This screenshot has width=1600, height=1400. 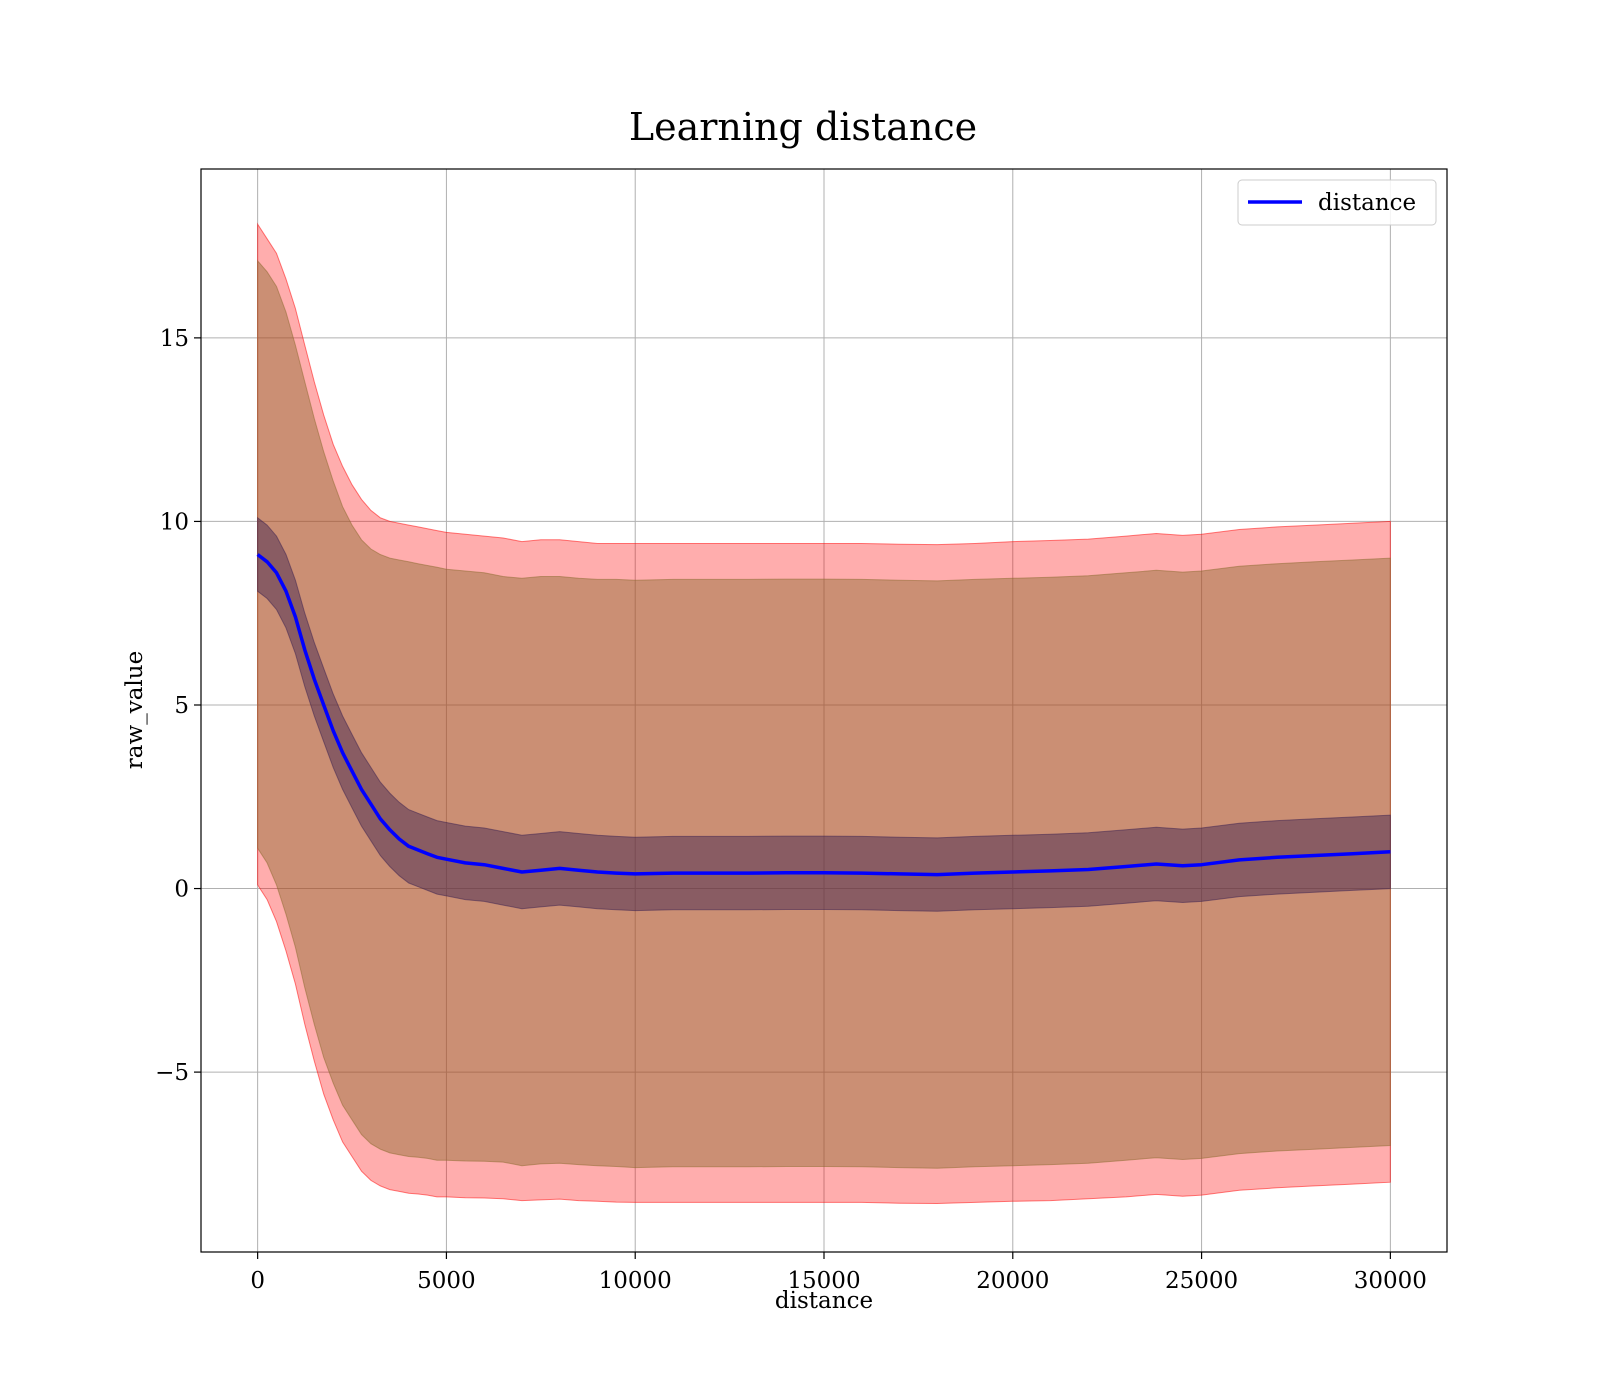 What do you see at coordinates (803, 127) in the screenshot?
I see `chart-title: Learning distance` at bounding box center [803, 127].